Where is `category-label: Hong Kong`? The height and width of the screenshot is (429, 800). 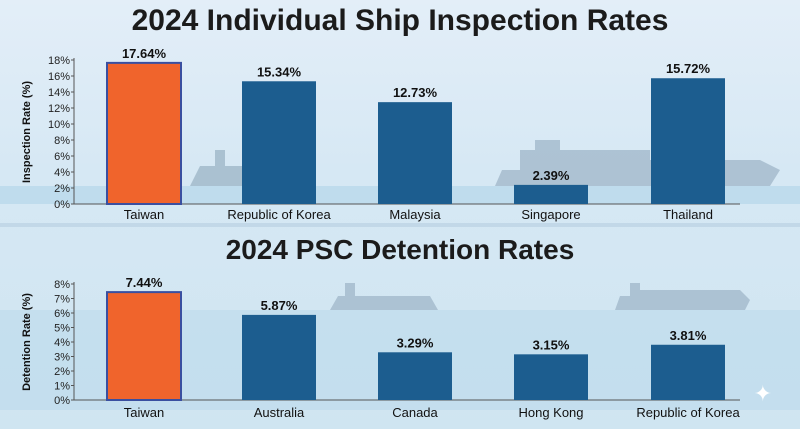 category-label: Hong Kong is located at coordinates (550, 412).